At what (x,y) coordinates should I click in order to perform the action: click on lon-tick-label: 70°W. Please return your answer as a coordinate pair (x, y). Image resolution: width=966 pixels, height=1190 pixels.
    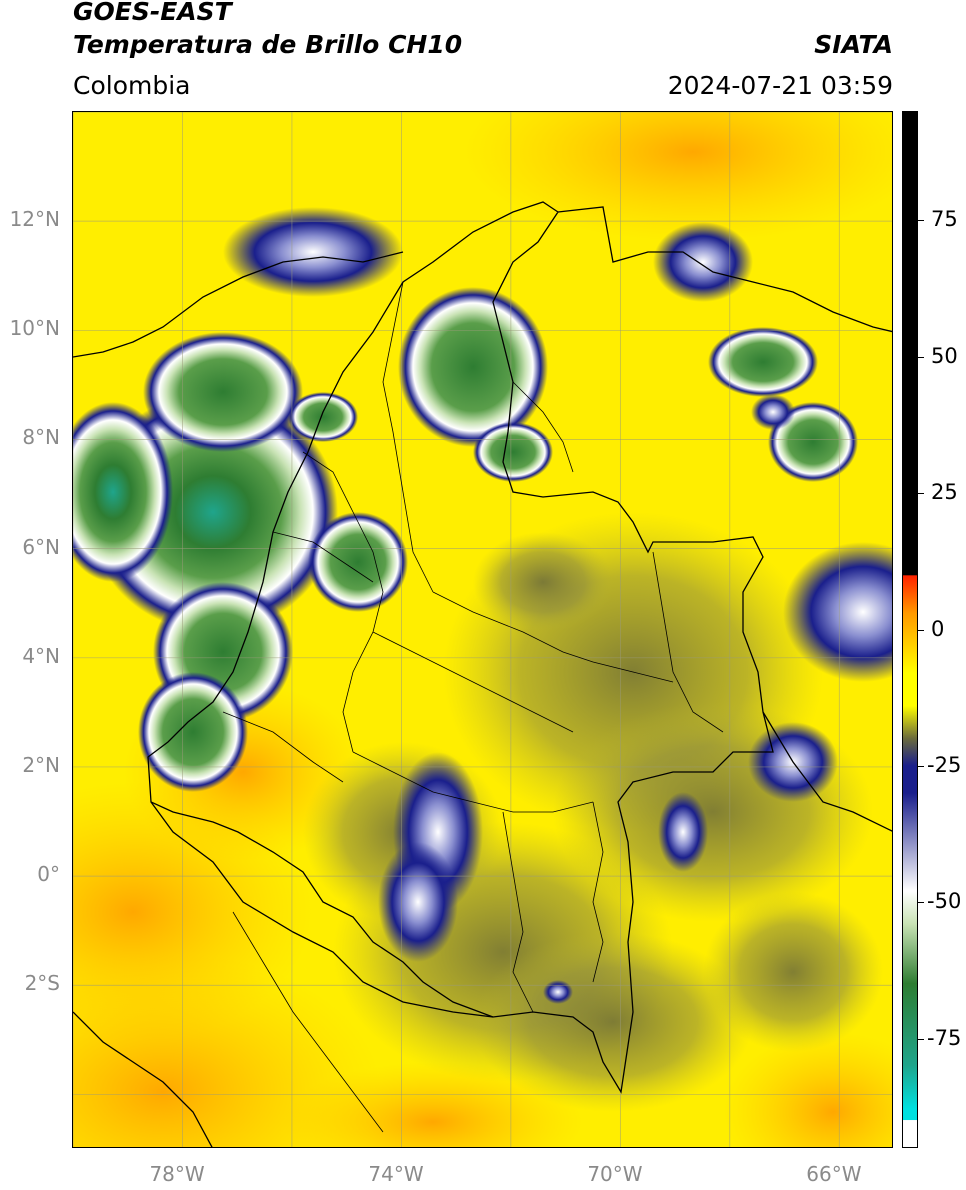
    Looking at the image, I should click on (615, 1174).